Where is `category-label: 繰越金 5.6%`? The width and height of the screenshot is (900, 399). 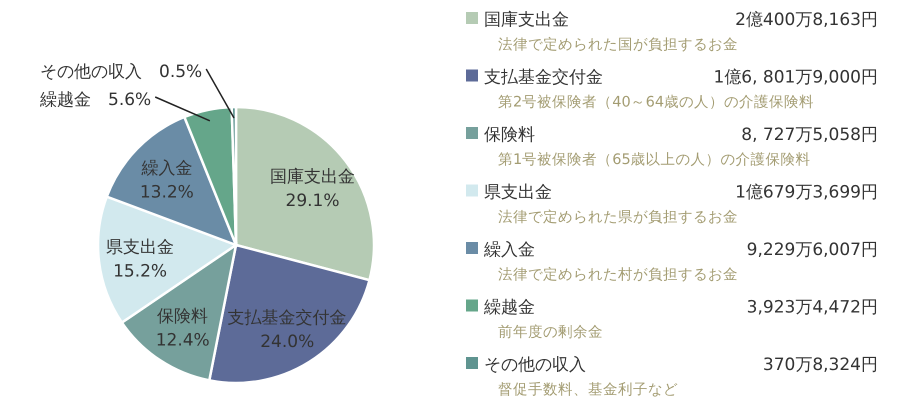 category-label: 繰越金 5.6% is located at coordinates (96, 100).